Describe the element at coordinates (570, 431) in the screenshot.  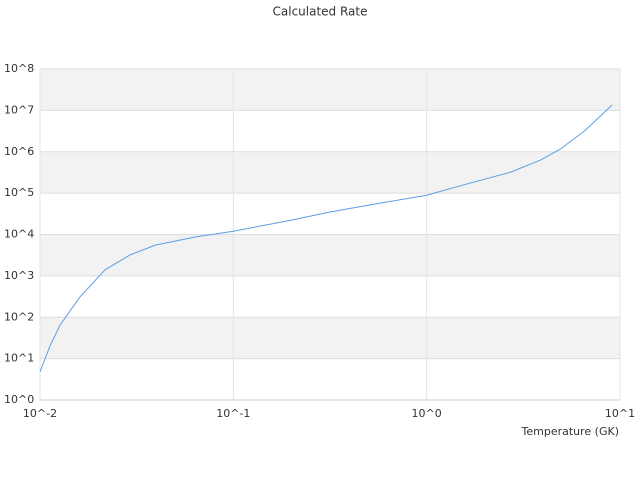
I see `x-axis-label: Temperature (GK)` at that location.